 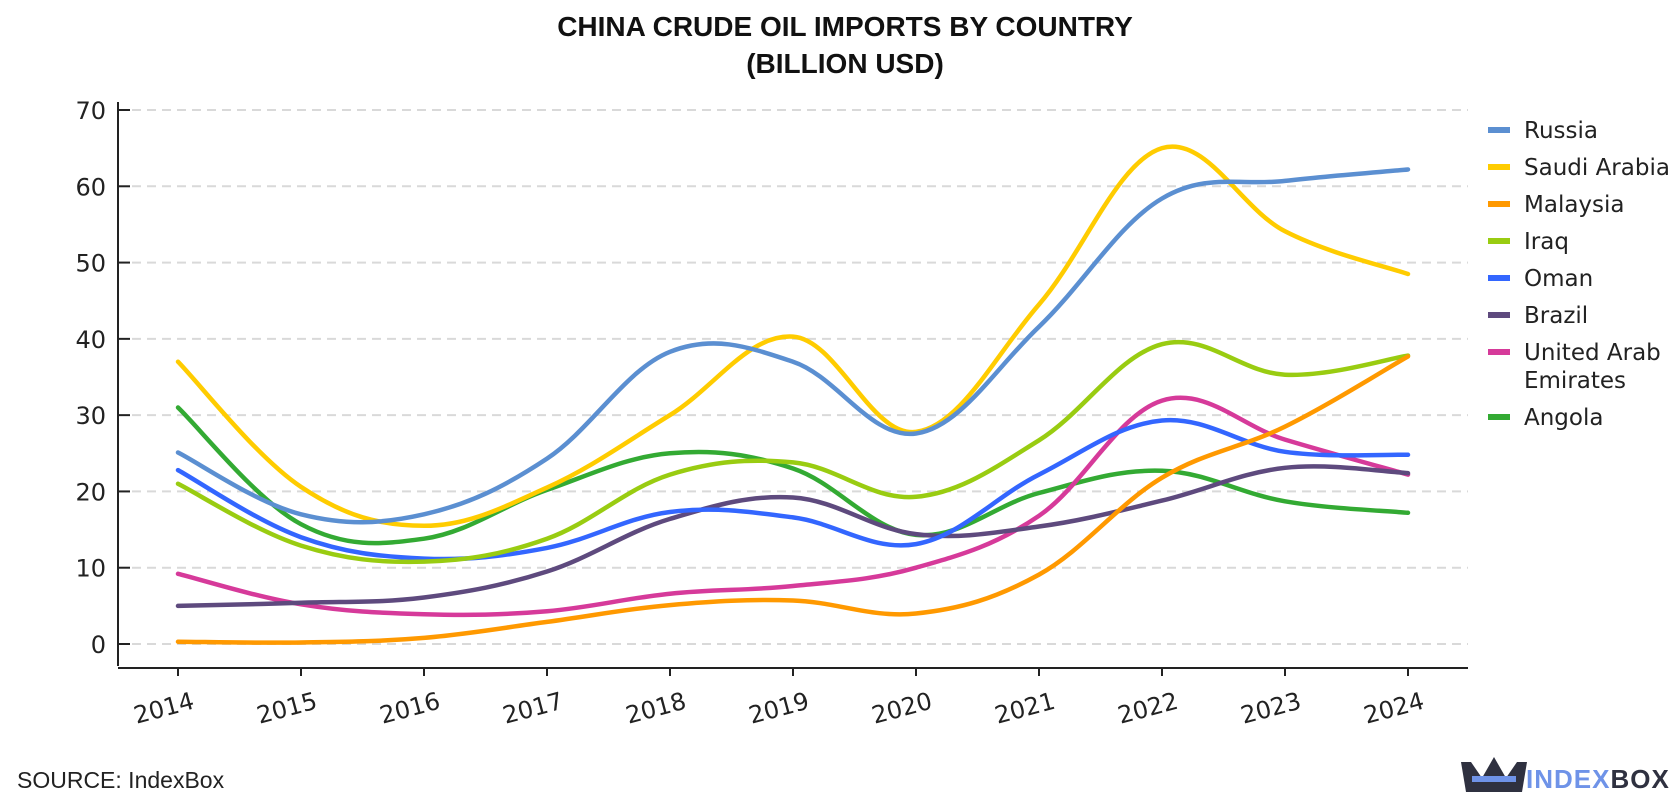 What do you see at coordinates (1597, 168) in the screenshot?
I see `legend-label-saudi-arabia: Saudi Arabia` at bounding box center [1597, 168].